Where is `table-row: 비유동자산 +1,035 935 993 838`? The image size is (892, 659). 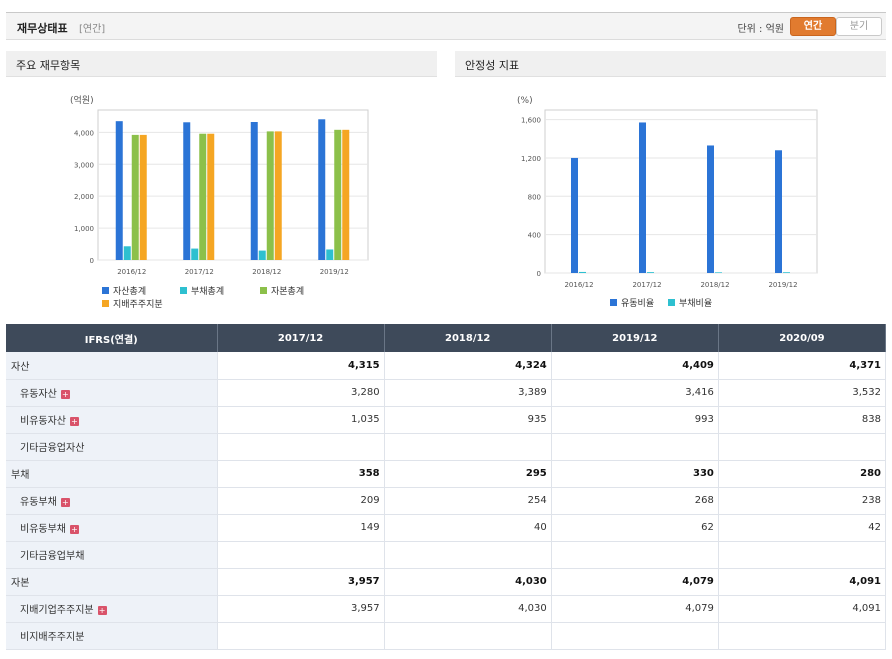
table-row: 비유동자산 +1,035 935 993 838 is located at coordinates (446, 420).